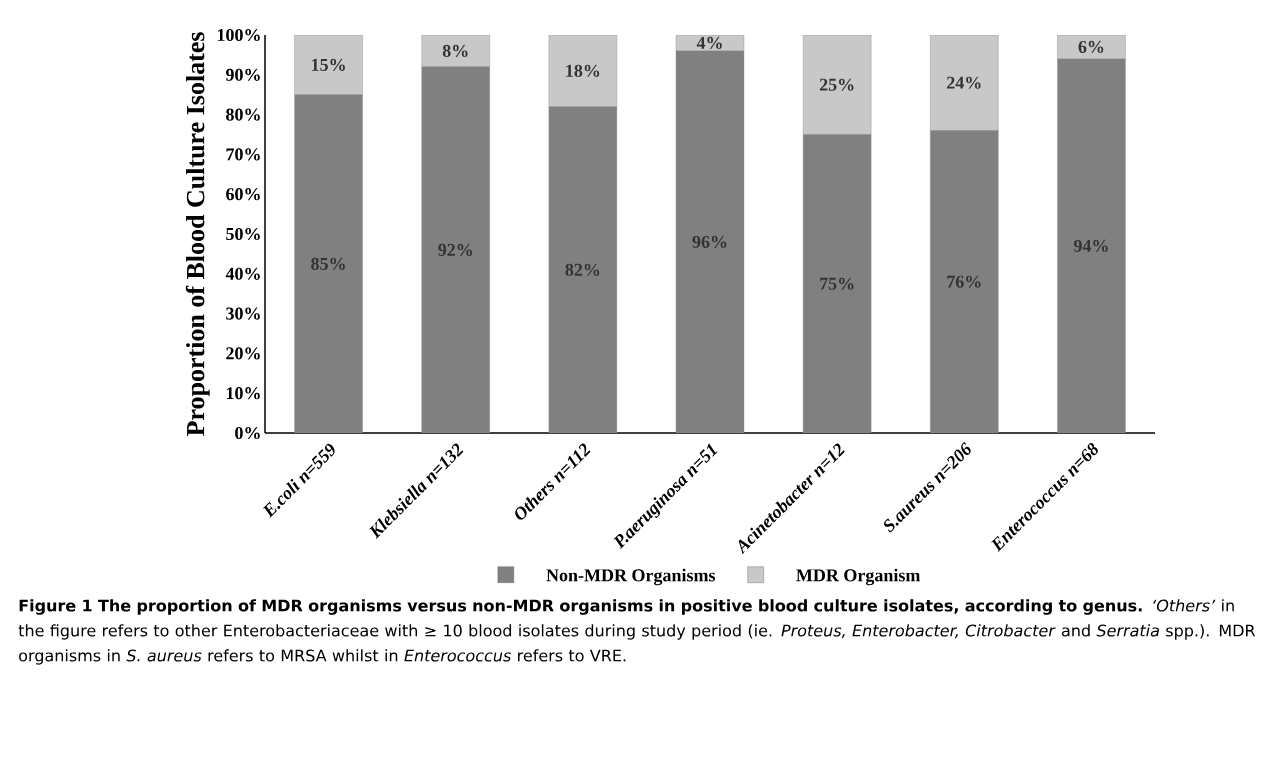 Image resolution: width=1281 pixels, height=769 pixels. Describe the element at coordinates (837, 283) in the screenshot. I see `data-label: 75%` at that location.